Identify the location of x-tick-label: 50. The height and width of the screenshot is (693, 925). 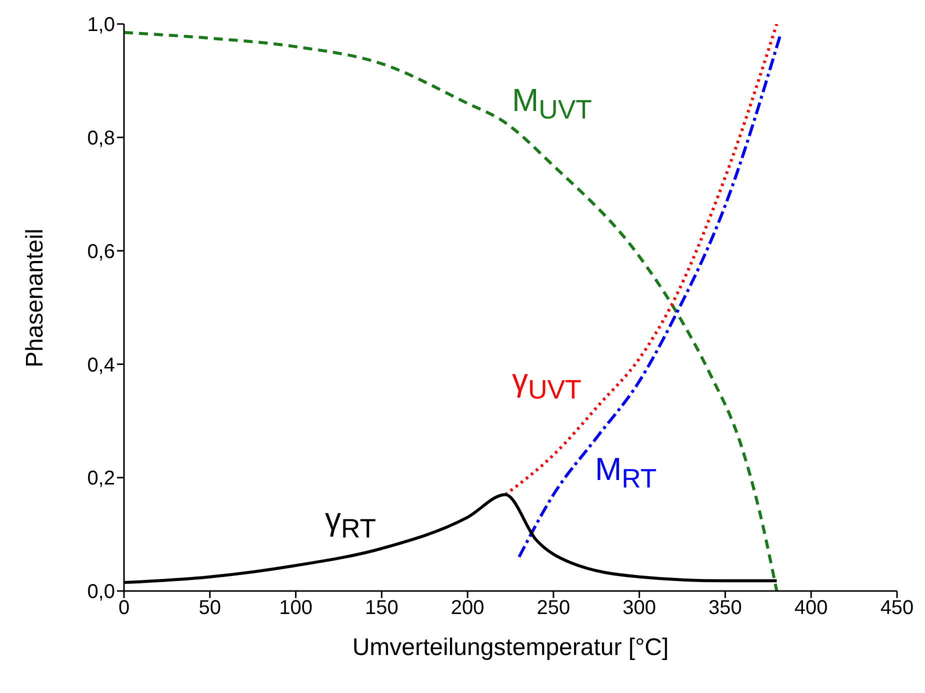
(210, 608).